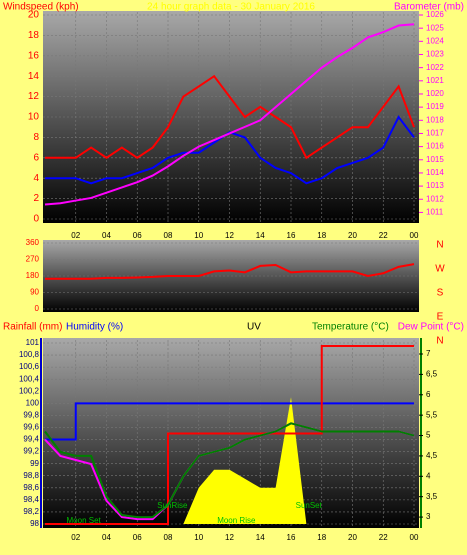  I want to click on compass-label: E, so click(440, 317).